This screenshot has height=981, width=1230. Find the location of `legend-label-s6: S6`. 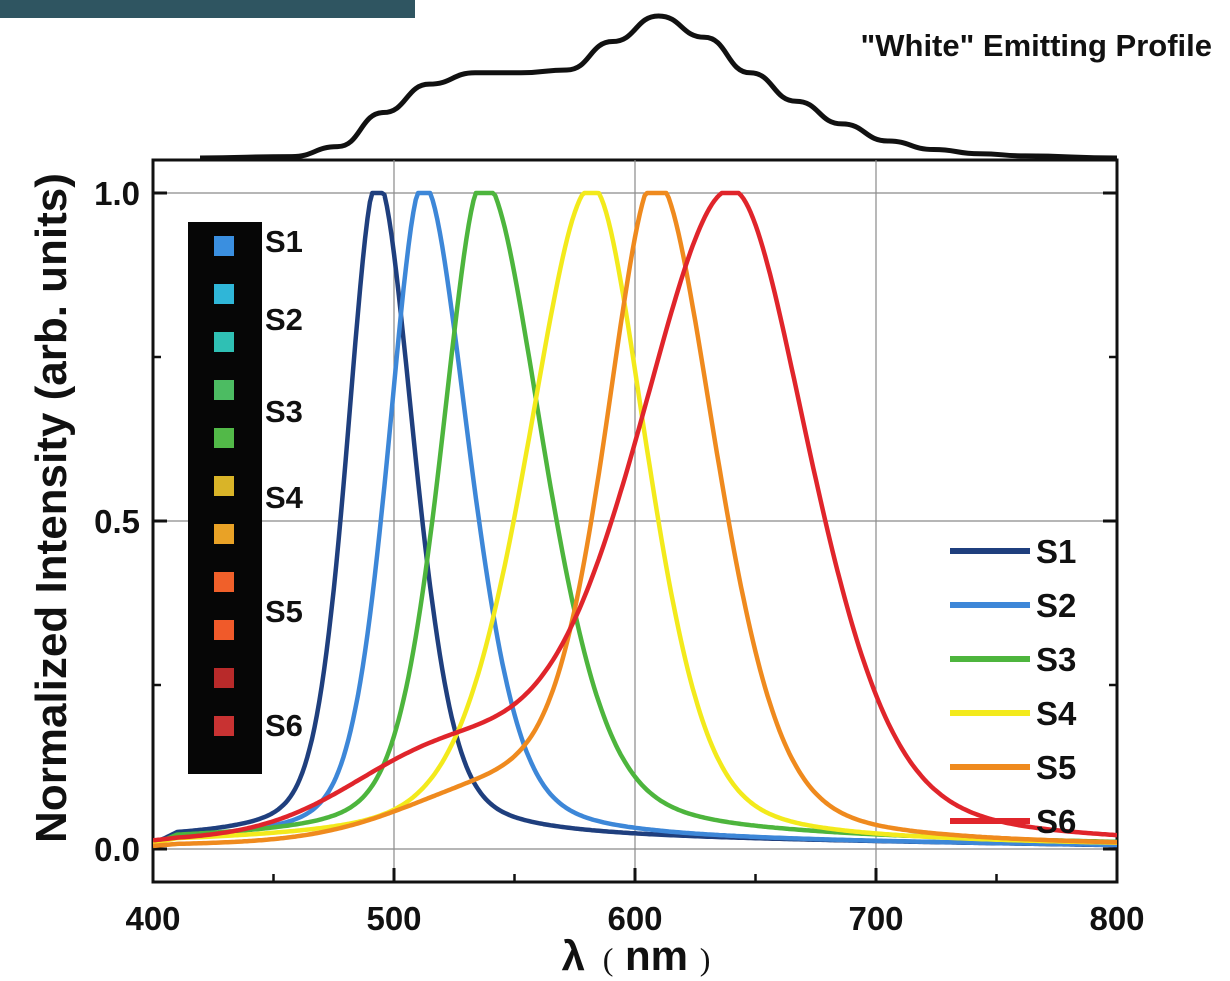

legend-label-s6: S6 is located at coordinates (1056, 821).